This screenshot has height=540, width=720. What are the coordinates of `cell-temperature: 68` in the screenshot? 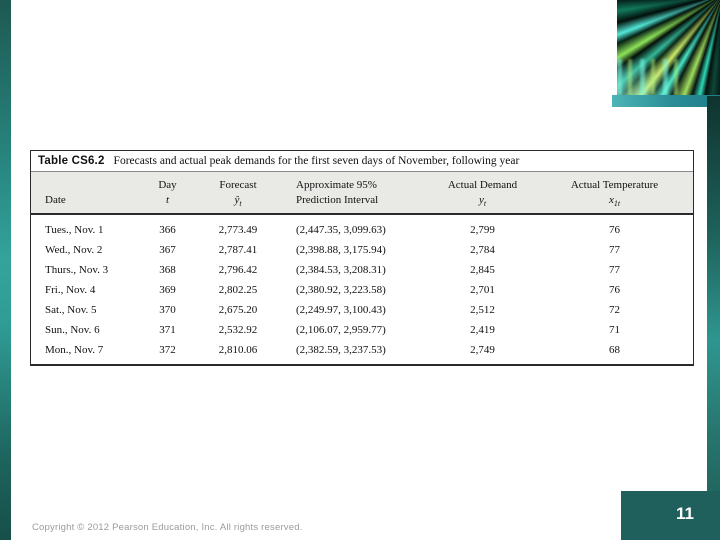 It's located at (614, 350).